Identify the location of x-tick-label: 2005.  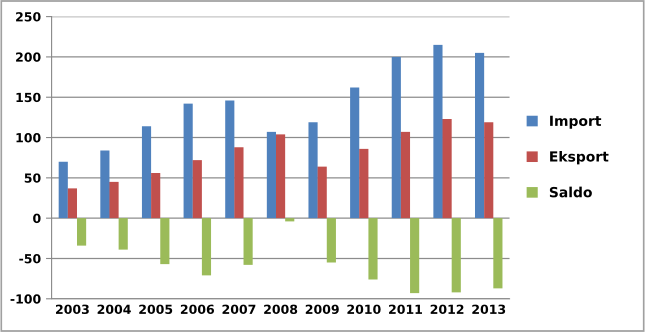
(155, 309).